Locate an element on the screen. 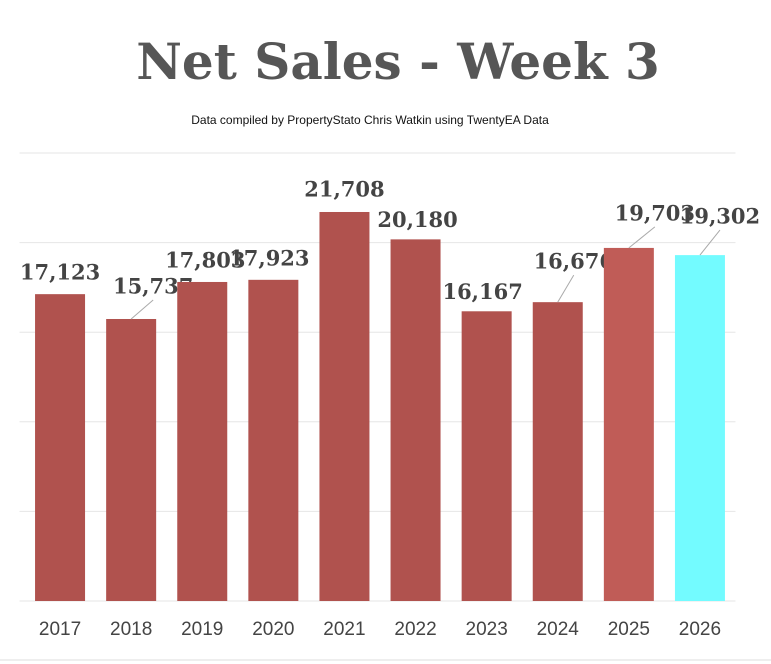 The image size is (771, 664). value-label: 16,167 is located at coordinates (482, 291).